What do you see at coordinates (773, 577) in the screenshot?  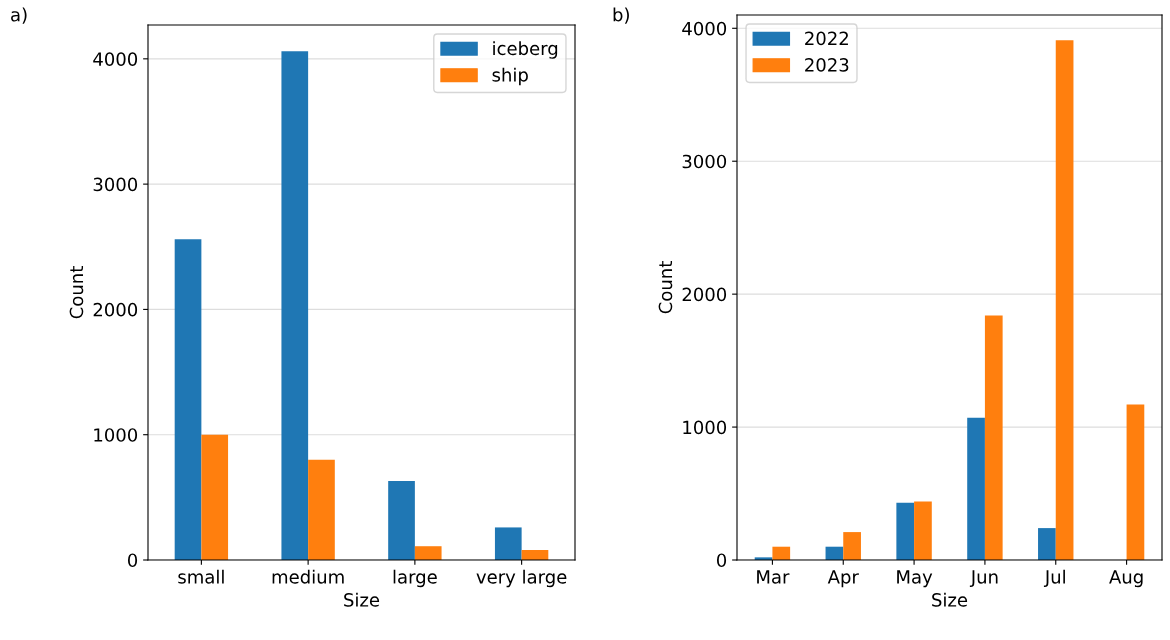 I see `x-tick-label: Mar` at bounding box center [773, 577].